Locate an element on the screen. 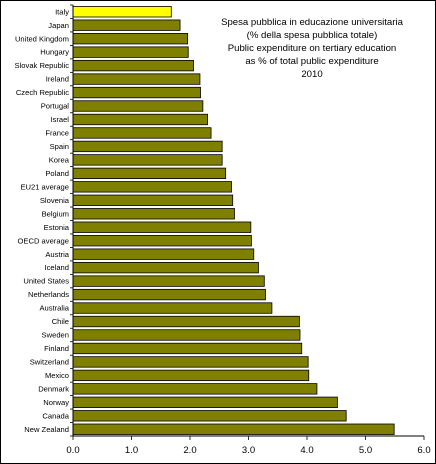 The height and width of the screenshot is (464, 436). category-label: Ireland is located at coordinates (57, 79).